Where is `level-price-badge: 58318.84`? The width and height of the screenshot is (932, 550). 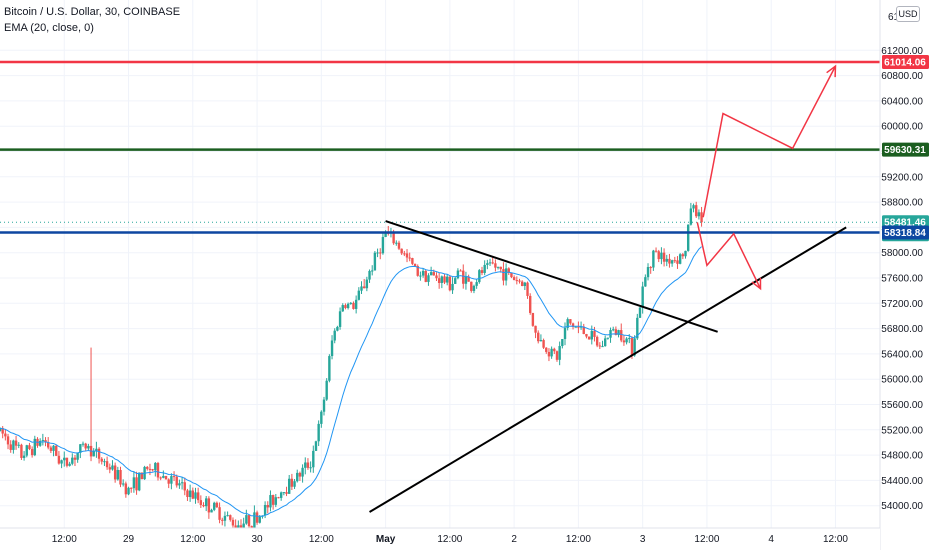 level-price-badge: 58318.84 is located at coordinates (905, 232).